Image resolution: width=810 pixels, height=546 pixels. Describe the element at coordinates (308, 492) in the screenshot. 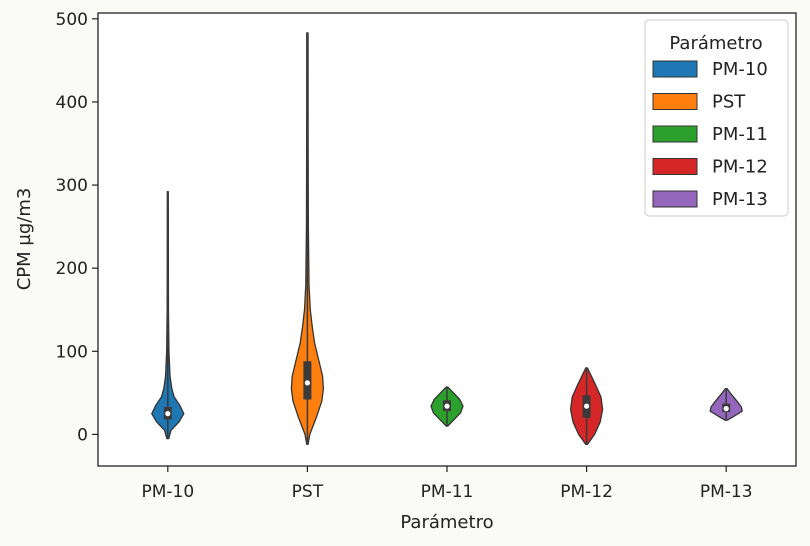

I see `x-tick-label-pst: PST` at that location.